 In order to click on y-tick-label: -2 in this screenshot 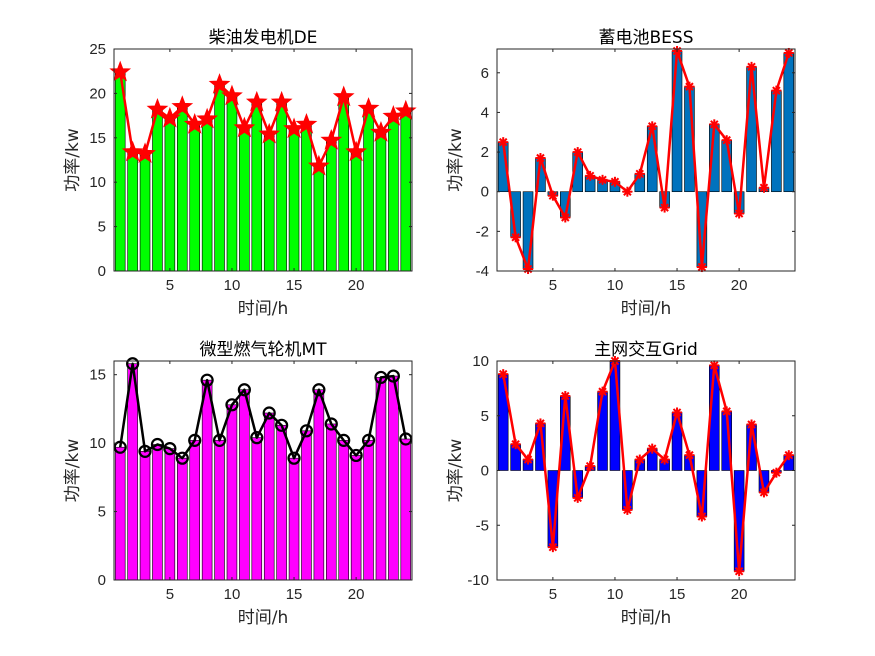, I will do `click(482, 231)`.